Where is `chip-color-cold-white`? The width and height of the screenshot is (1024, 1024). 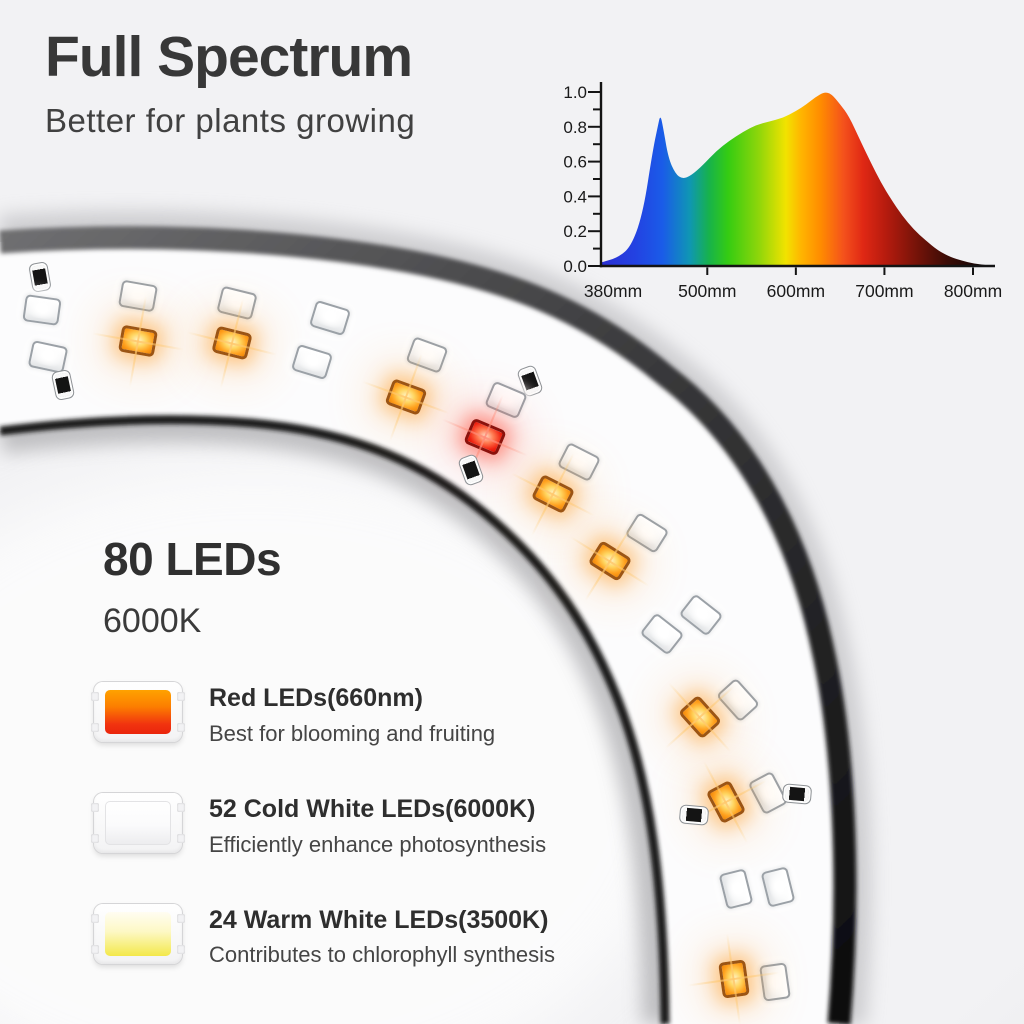
chip-color-cold-white is located at coordinates (138, 822).